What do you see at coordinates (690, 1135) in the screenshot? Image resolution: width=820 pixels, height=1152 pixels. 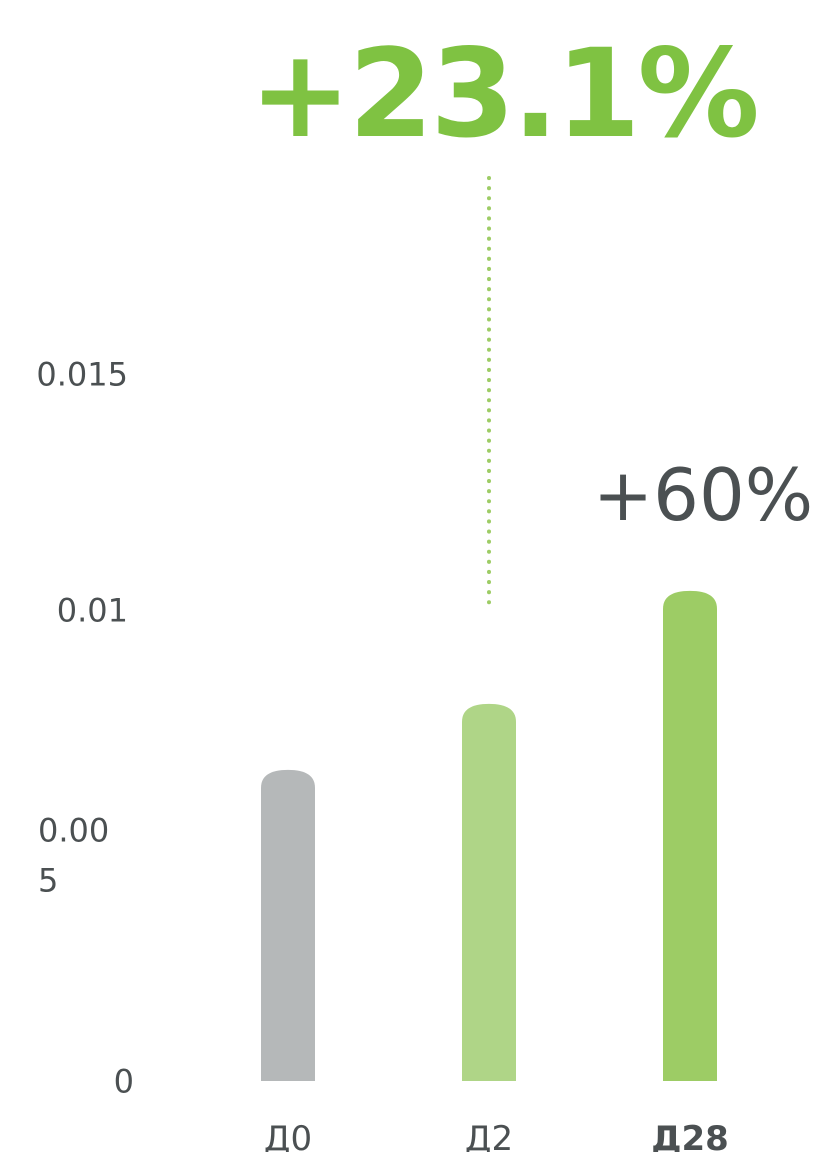 I see `x-tick-label: Д28` at bounding box center [690, 1135].